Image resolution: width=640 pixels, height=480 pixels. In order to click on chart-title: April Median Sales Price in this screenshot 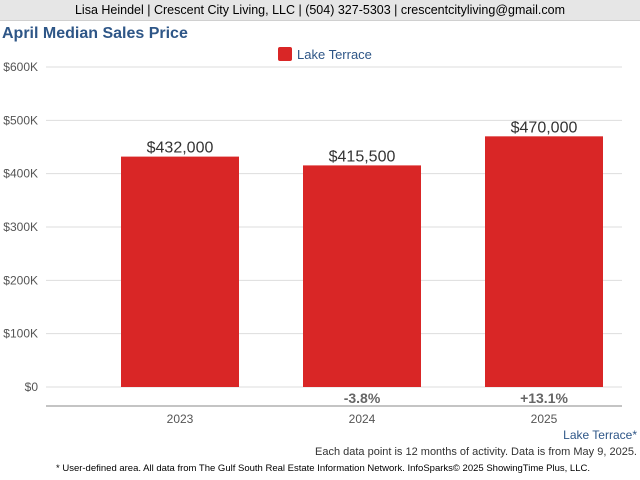, I will do `click(95, 33)`.